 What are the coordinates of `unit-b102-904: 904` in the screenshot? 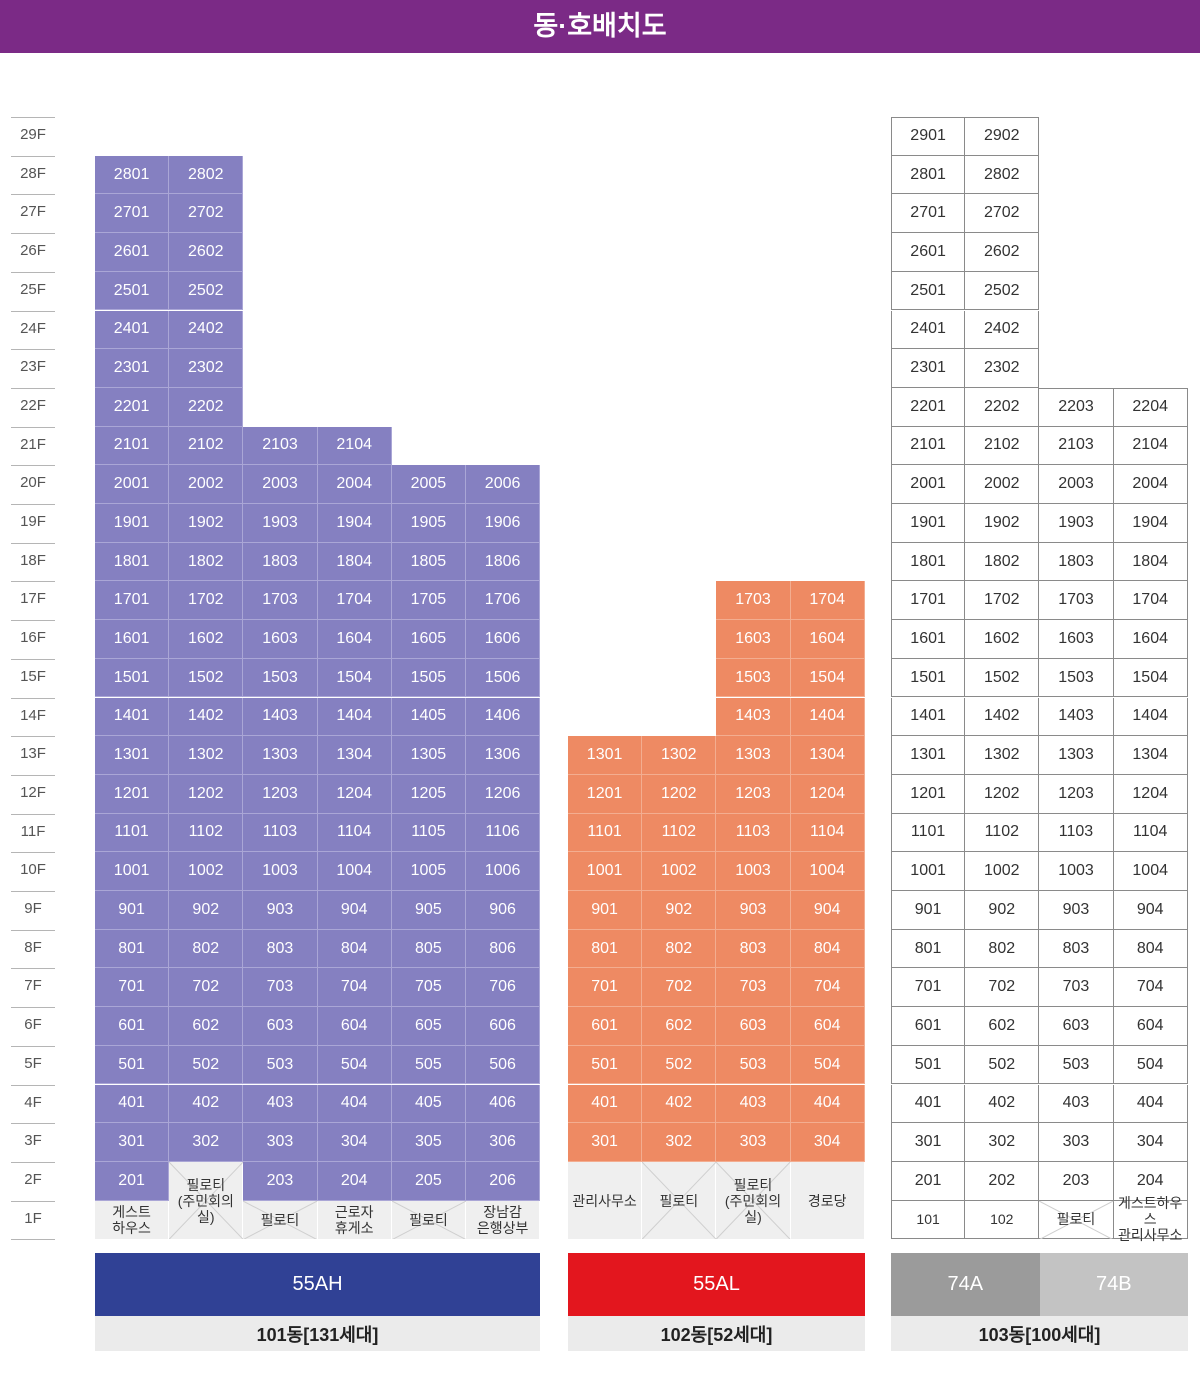 It's located at (827, 910).